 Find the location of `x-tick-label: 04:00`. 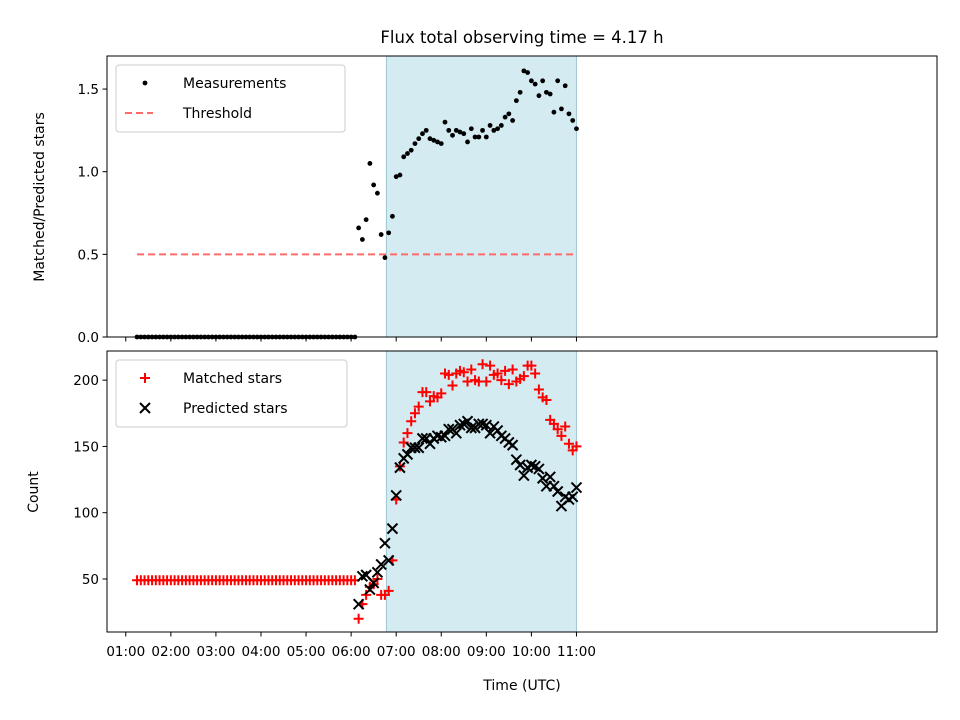

x-tick-label: 04:00 is located at coordinates (261, 652).